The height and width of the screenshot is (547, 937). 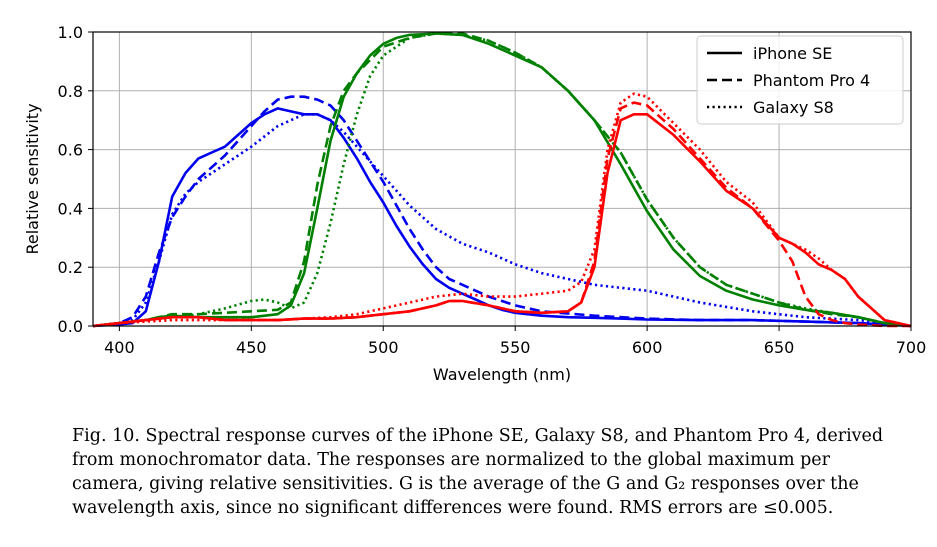 What do you see at coordinates (70, 267) in the screenshot?
I see `y-tick-label: 0.2` at bounding box center [70, 267].